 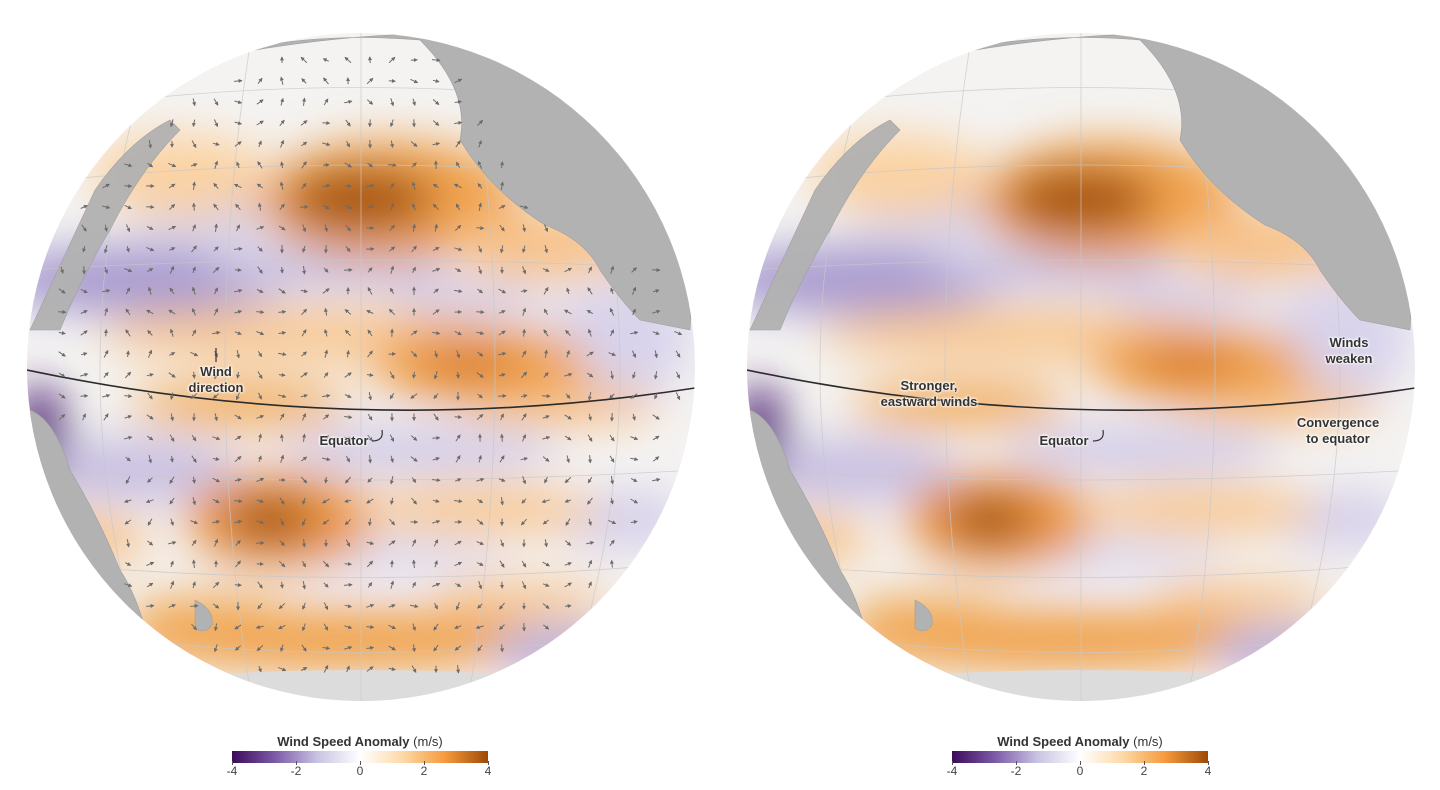 What do you see at coordinates (1208, 771) in the screenshot?
I see `legend-tick-right-4: 4` at bounding box center [1208, 771].